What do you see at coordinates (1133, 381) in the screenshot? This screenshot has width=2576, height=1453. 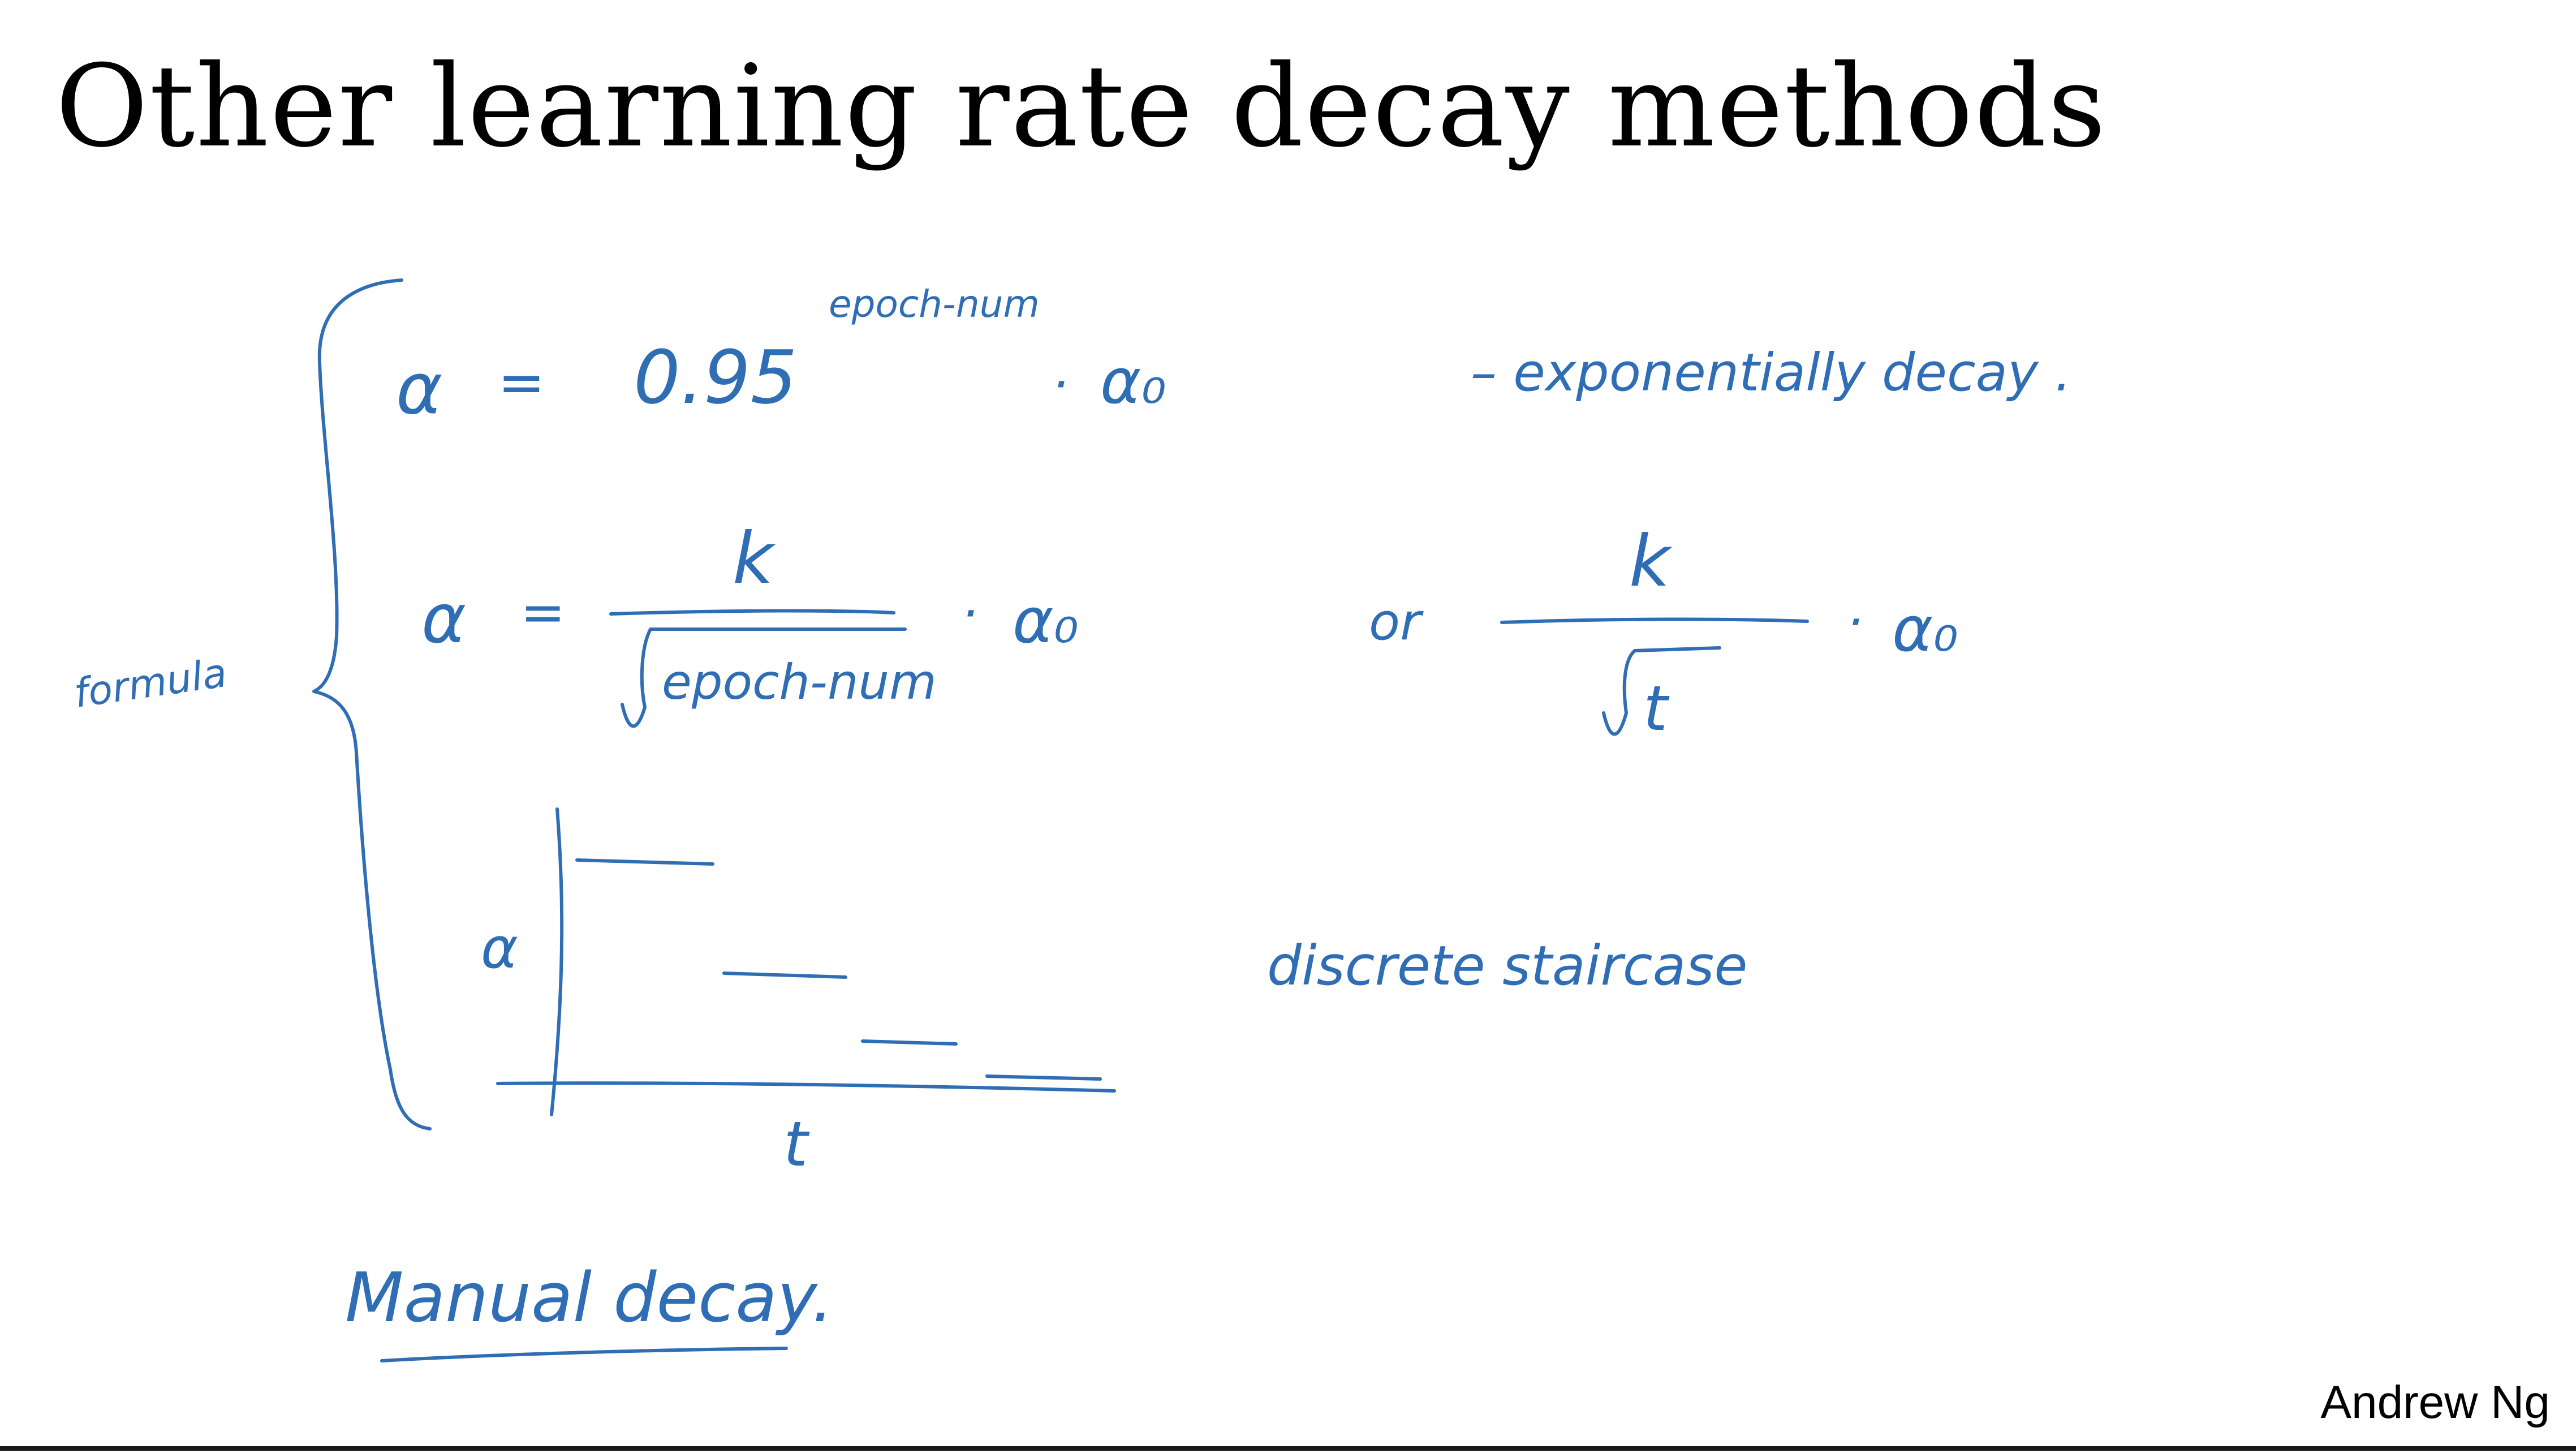 I see `row1-alpha-zero: α₀` at bounding box center [1133, 381].